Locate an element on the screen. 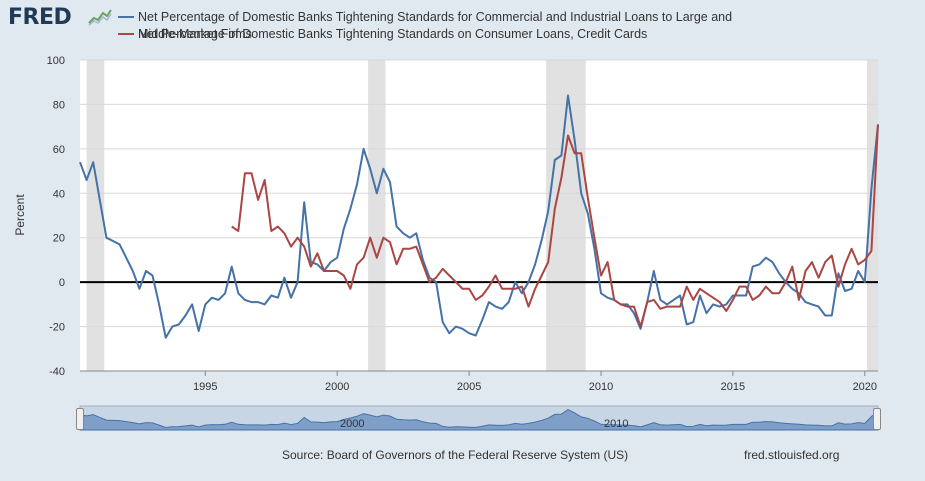 This screenshot has width=925, height=481. x-tick-label: 2015 is located at coordinates (733, 387).